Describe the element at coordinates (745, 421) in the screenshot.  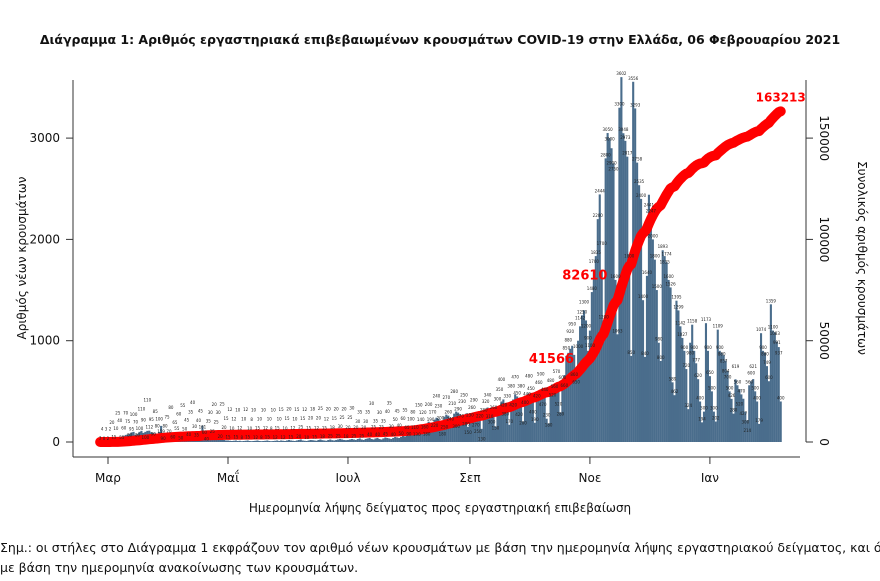
I see `bar-value-label: 300` at that location.